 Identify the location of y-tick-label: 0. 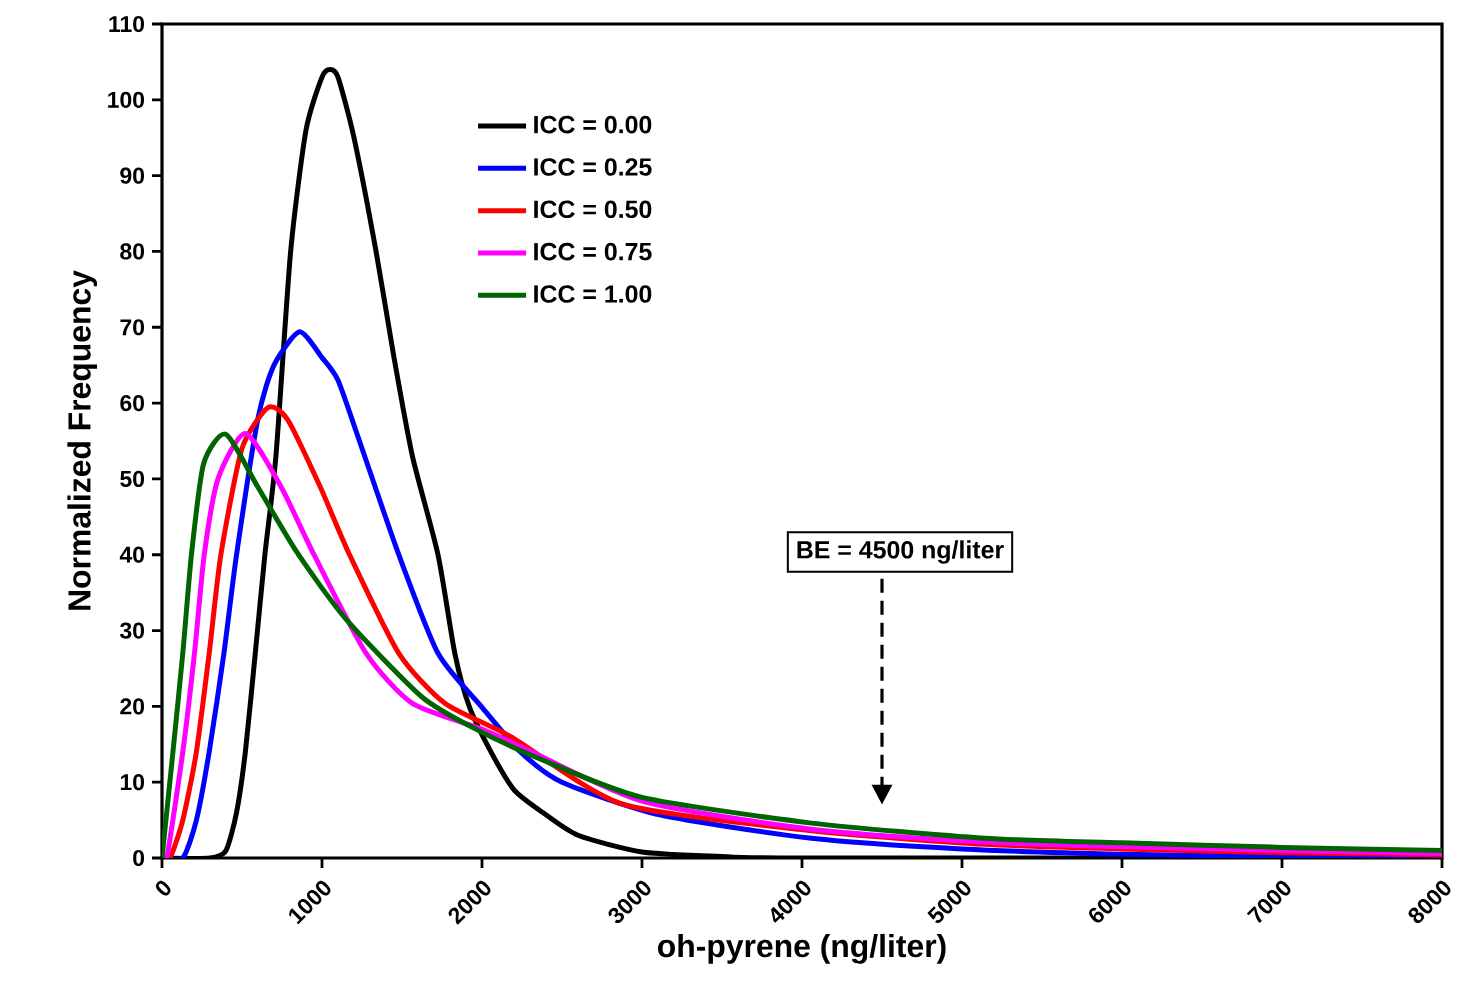
(139, 858).